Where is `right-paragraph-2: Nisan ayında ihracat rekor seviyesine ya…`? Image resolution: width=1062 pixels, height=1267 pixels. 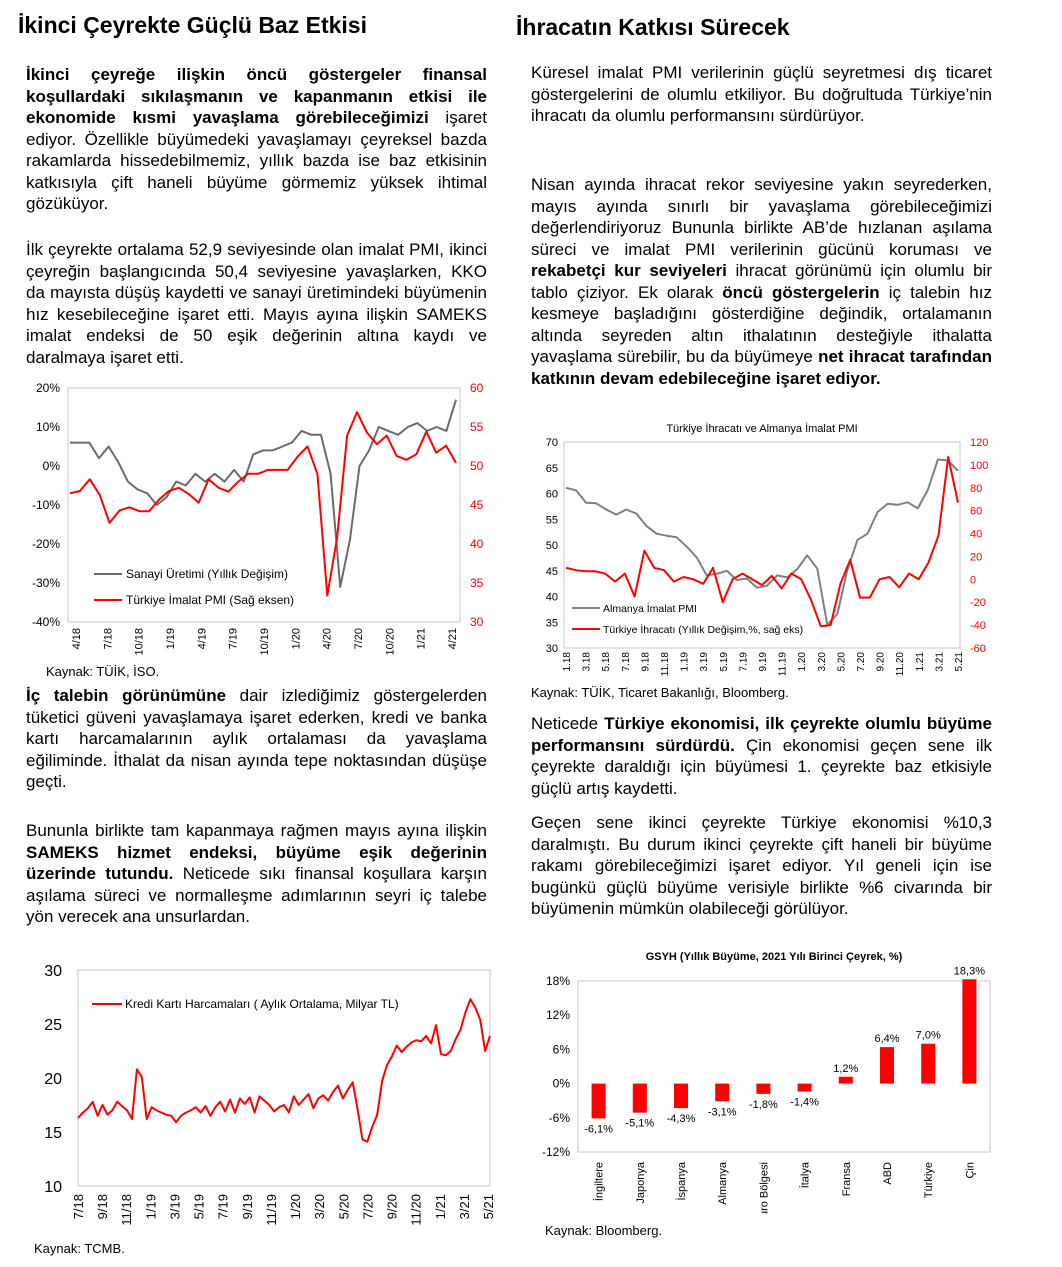 right-paragraph-2: Nisan ayında ihracat rekor seviyesine ya… is located at coordinates (761, 281).